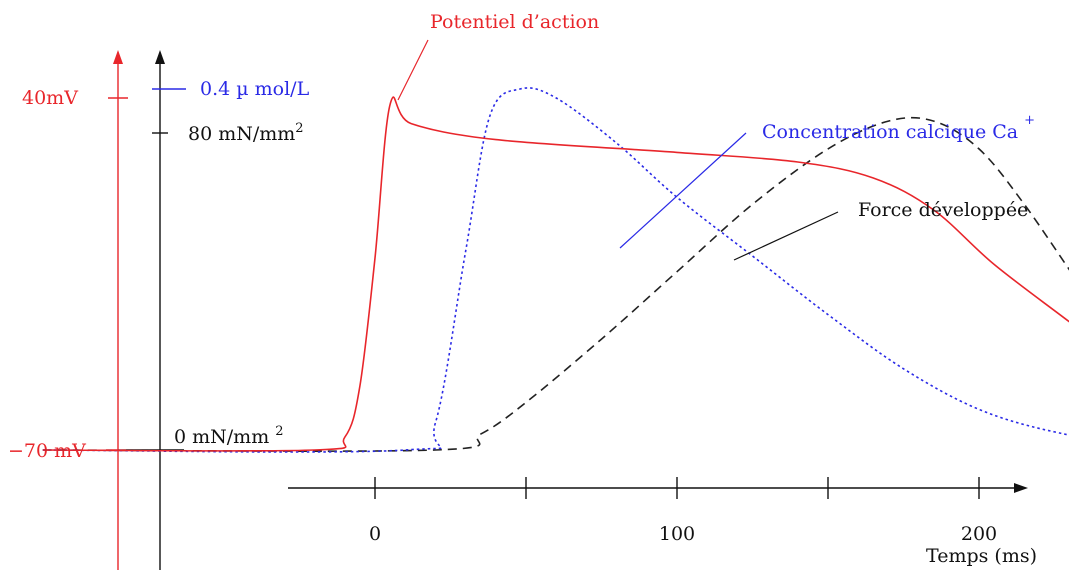  Describe the element at coordinates (255, 89) in the screenshot. I see `calcium-top-label: 0.4 µ mol/L` at that location.